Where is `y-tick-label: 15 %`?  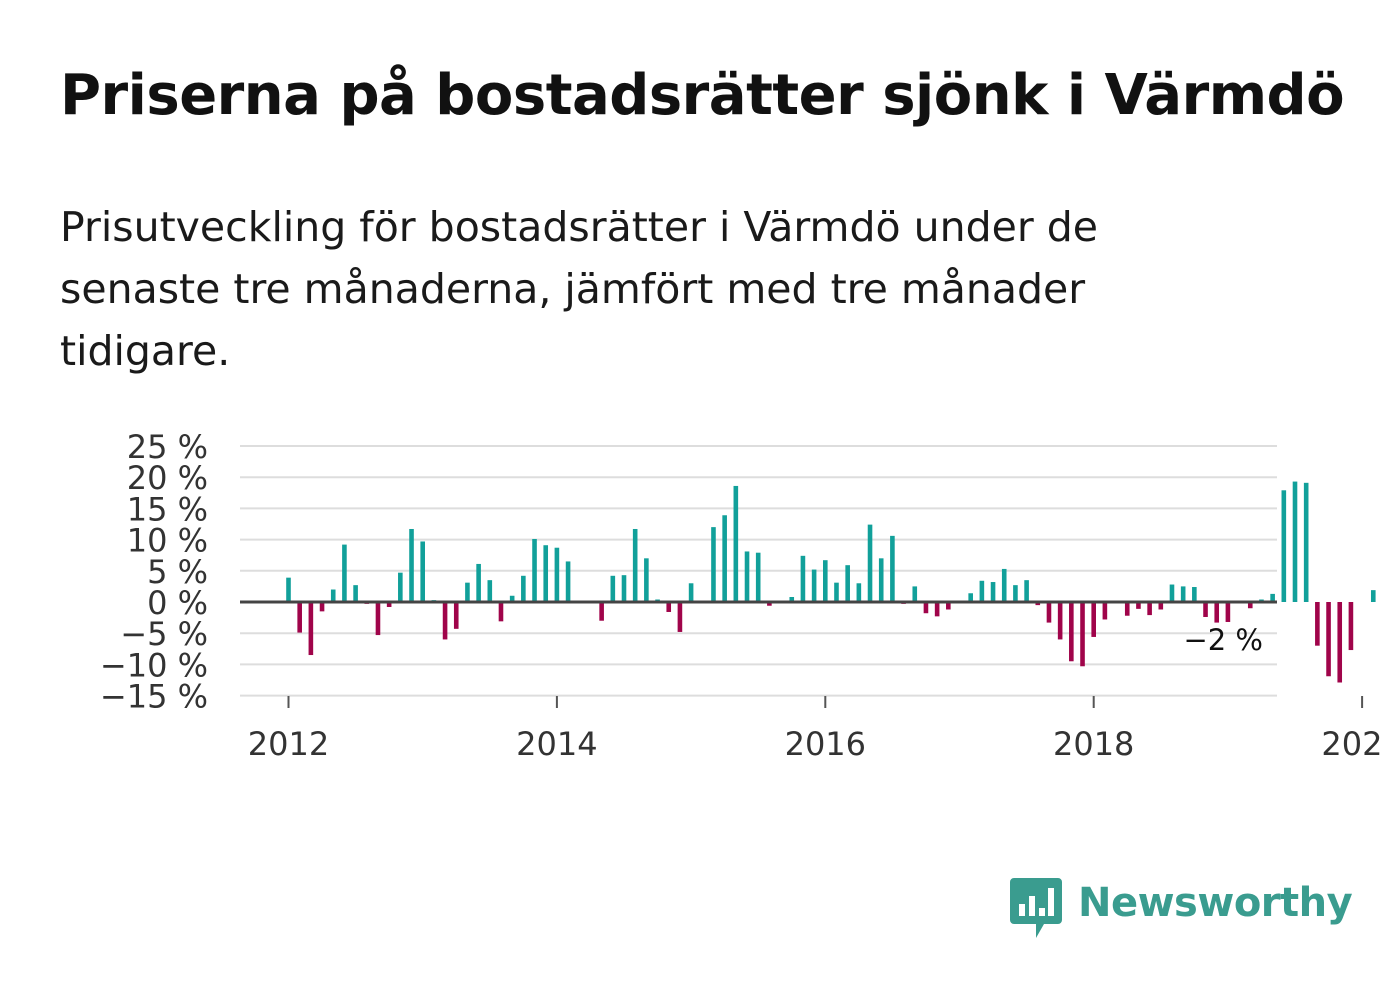 y-tick-label: 15 % is located at coordinates (167, 509).